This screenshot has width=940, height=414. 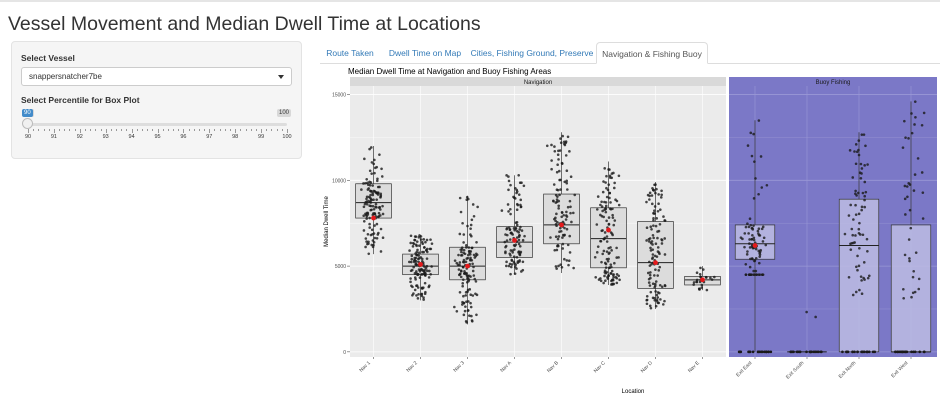 What do you see at coordinates (281, 77) in the screenshot?
I see `chevron-down-icon` at bounding box center [281, 77].